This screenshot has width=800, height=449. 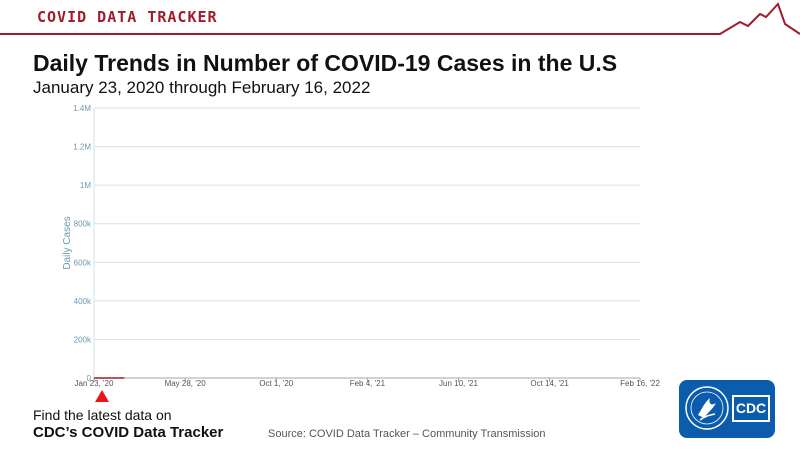 I want to click on y-tick-label: 400k, so click(x=83, y=301).